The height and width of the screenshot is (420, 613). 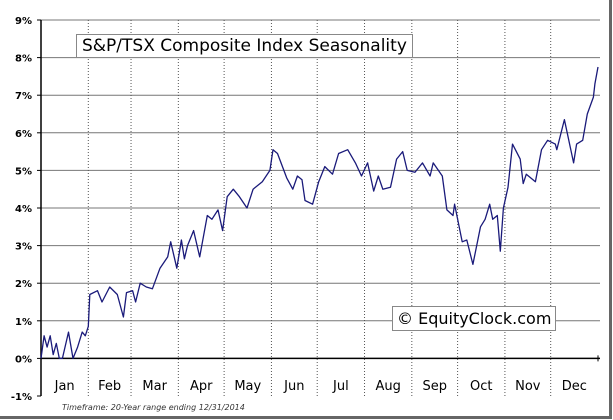 What do you see at coordinates (23, 209) in the screenshot?
I see `y-tick-label: 4%` at bounding box center [23, 209].